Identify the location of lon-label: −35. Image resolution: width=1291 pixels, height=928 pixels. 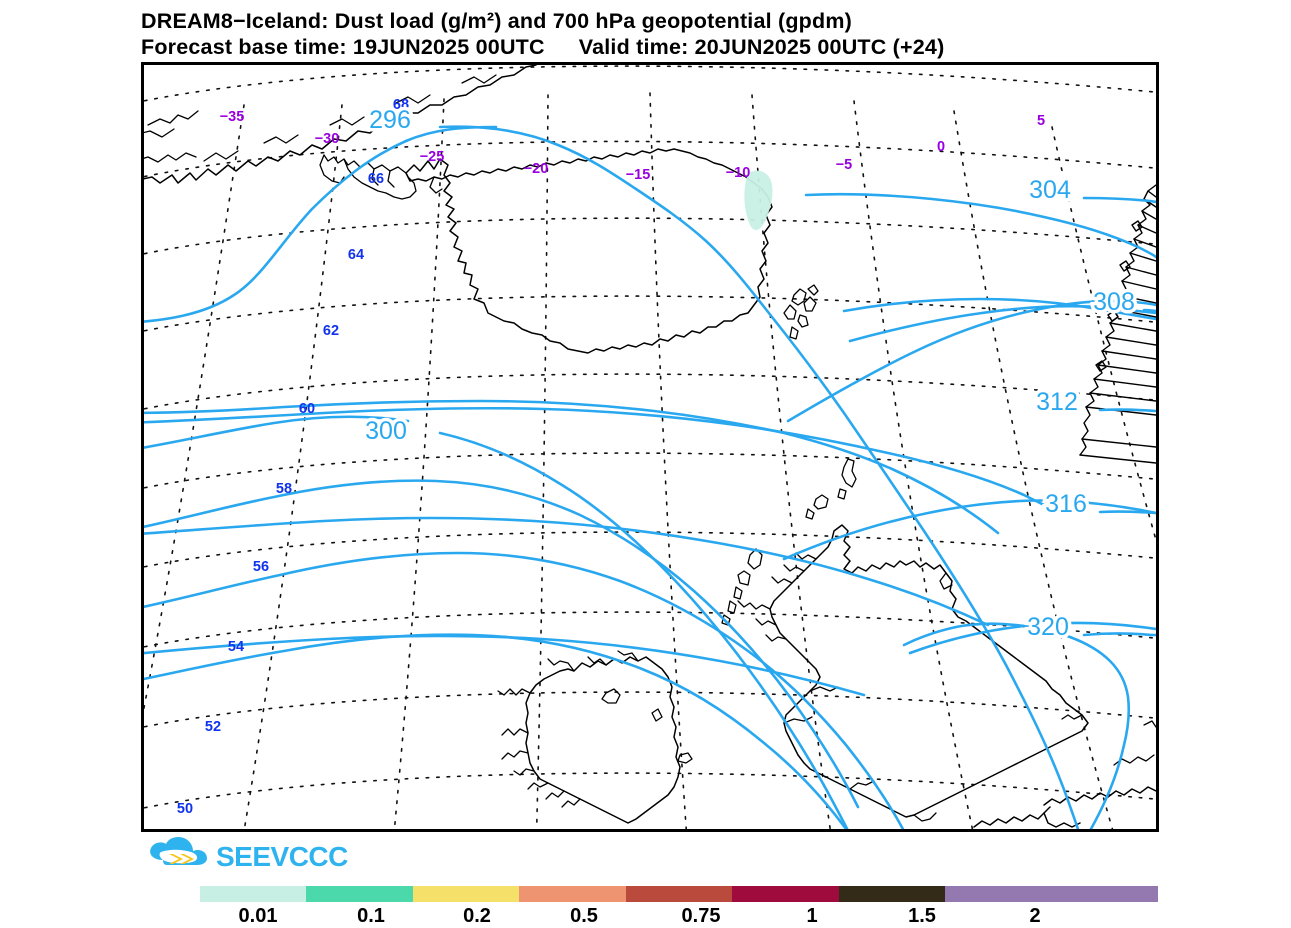
(232, 117).